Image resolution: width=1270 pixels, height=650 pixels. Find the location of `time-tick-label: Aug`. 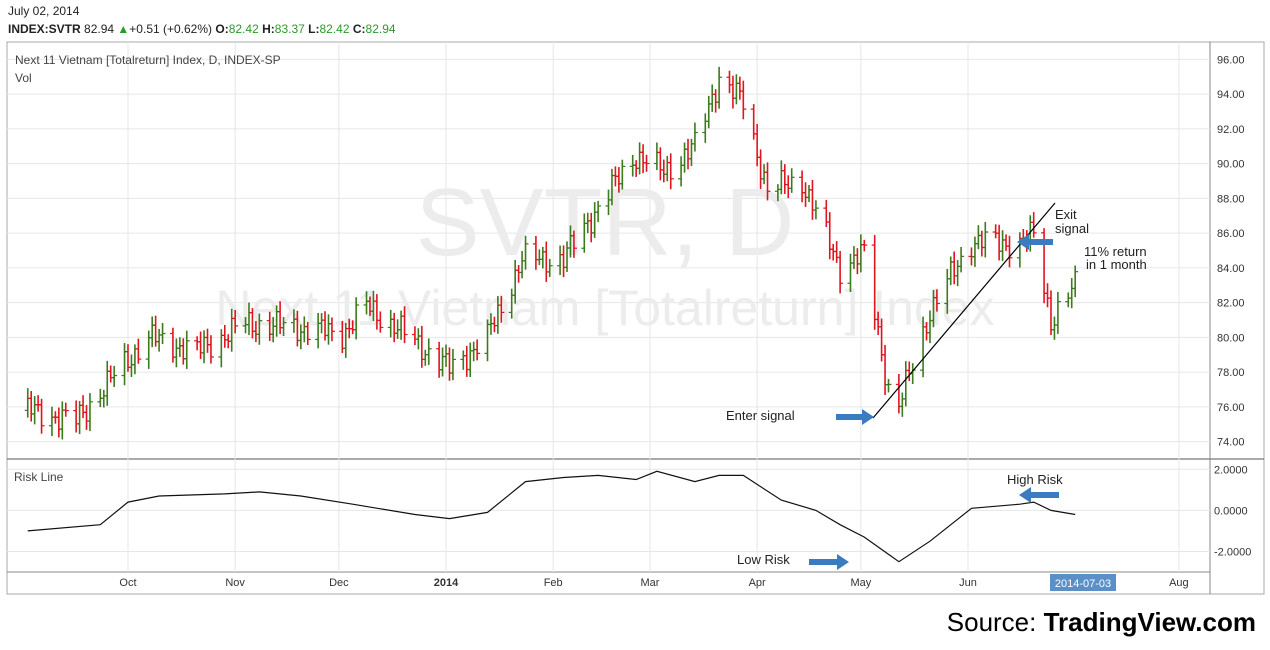

time-tick-label: Aug is located at coordinates (1179, 583).